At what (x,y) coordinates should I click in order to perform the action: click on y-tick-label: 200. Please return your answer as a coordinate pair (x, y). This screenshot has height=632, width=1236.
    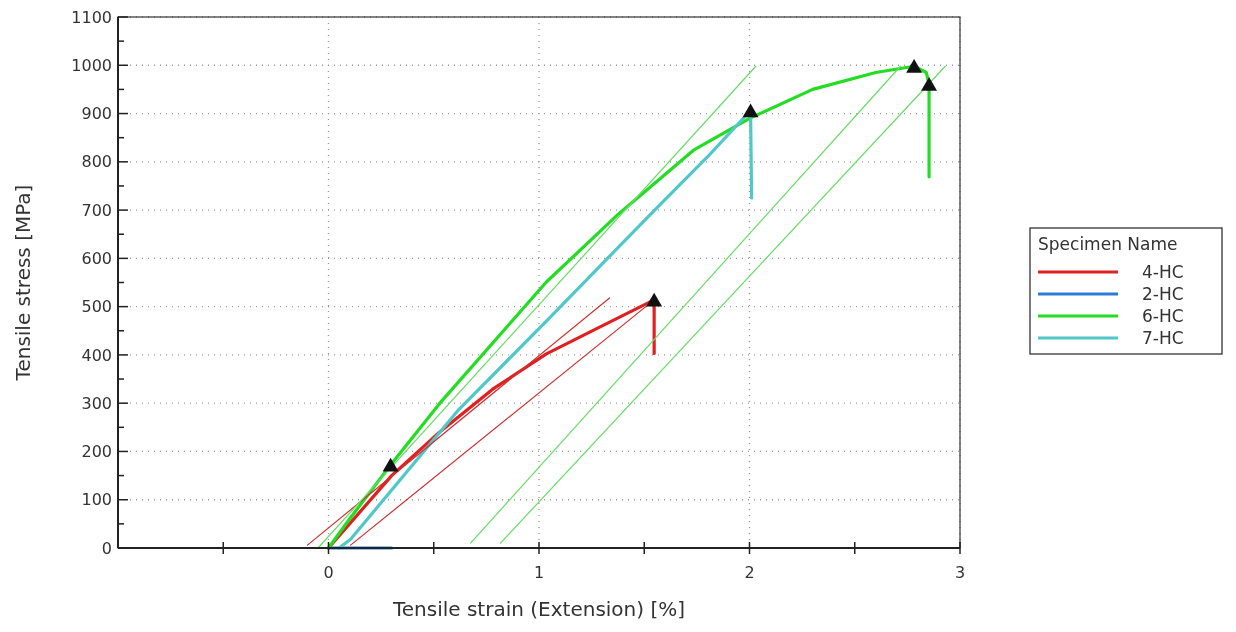
    Looking at the image, I should click on (96, 452).